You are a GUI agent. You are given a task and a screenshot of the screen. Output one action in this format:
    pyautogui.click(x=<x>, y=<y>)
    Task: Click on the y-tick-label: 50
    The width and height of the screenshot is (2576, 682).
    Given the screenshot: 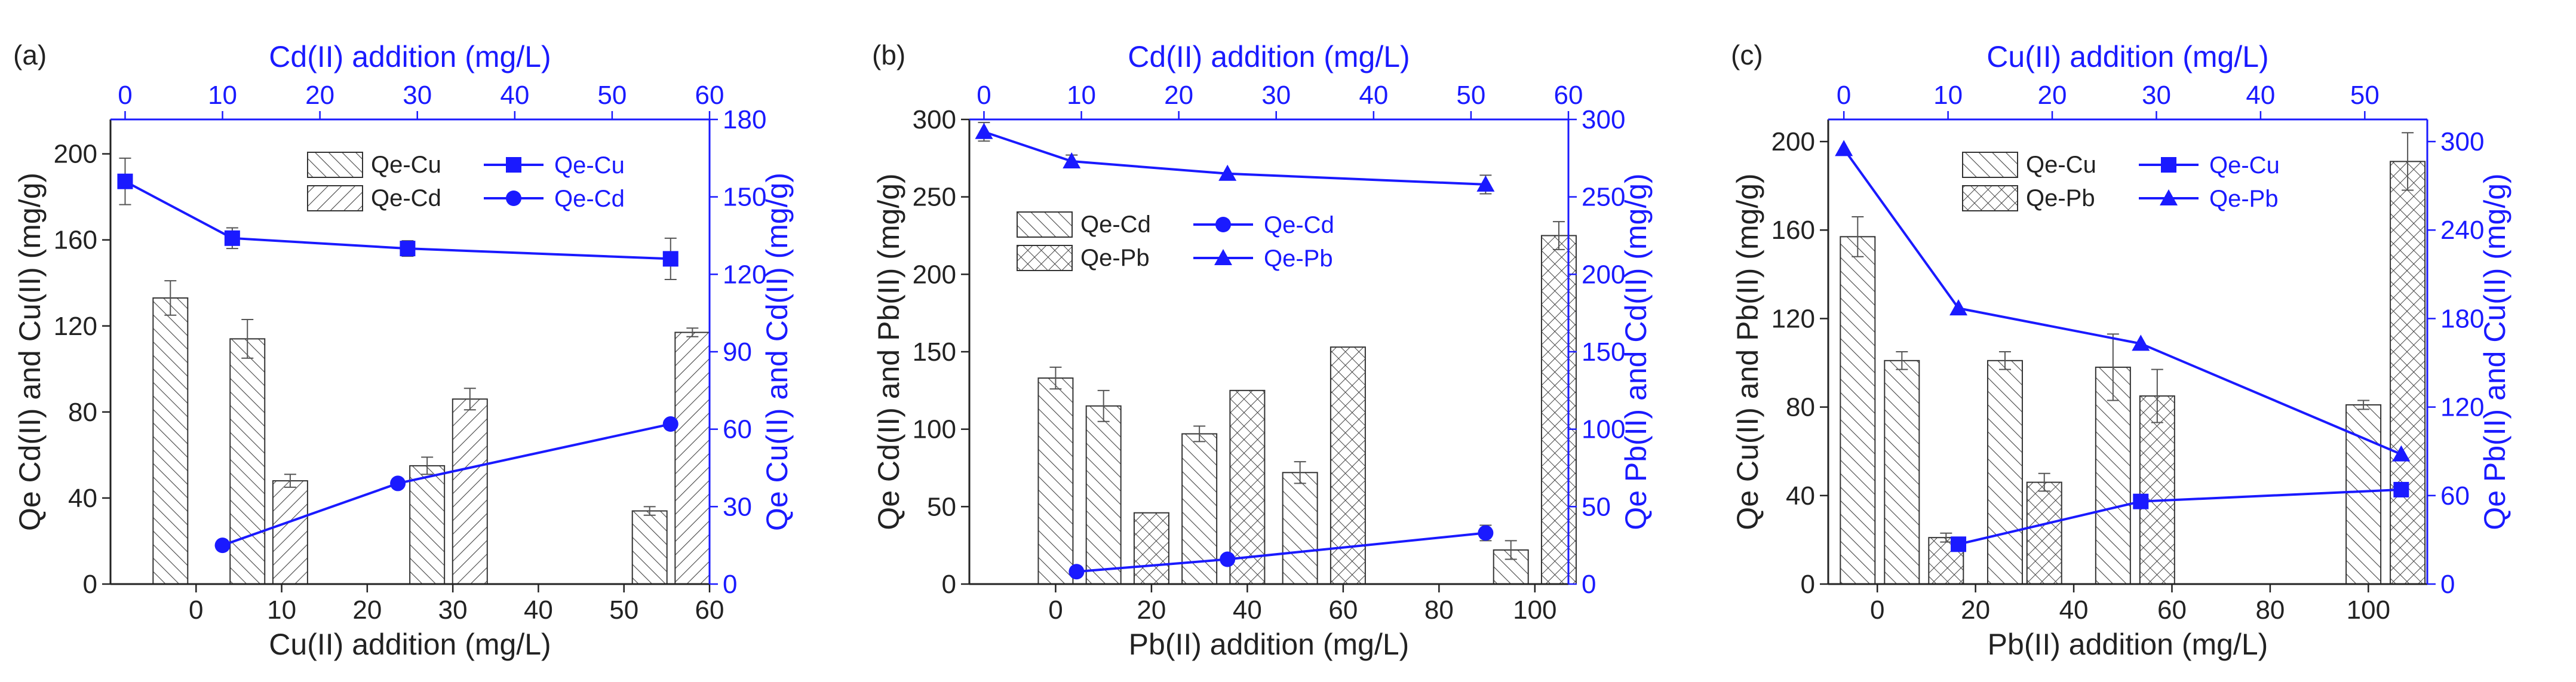 What is the action you would take?
    pyautogui.click(x=942, y=506)
    